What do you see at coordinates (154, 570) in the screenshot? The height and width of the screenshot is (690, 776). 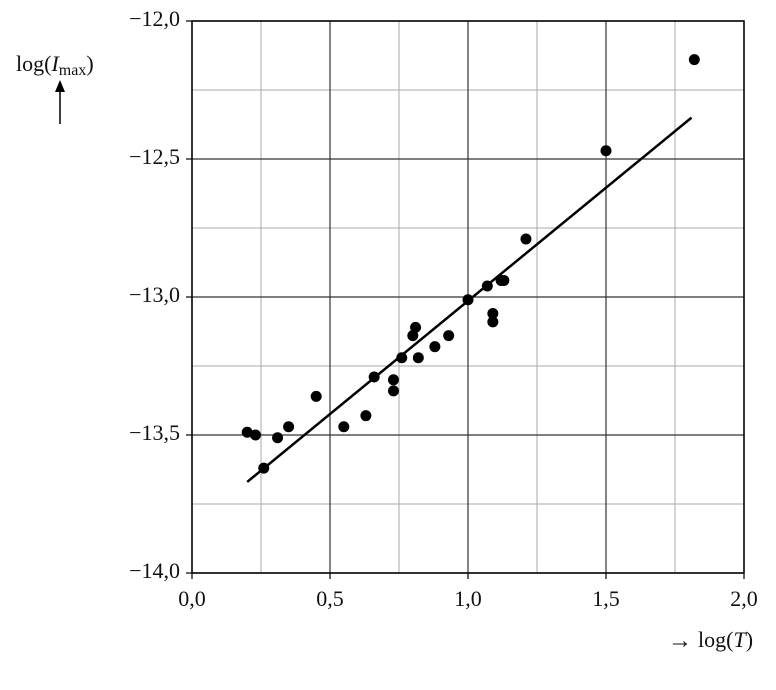 I see `y-tick-label: −14,0` at bounding box center [154, 570].